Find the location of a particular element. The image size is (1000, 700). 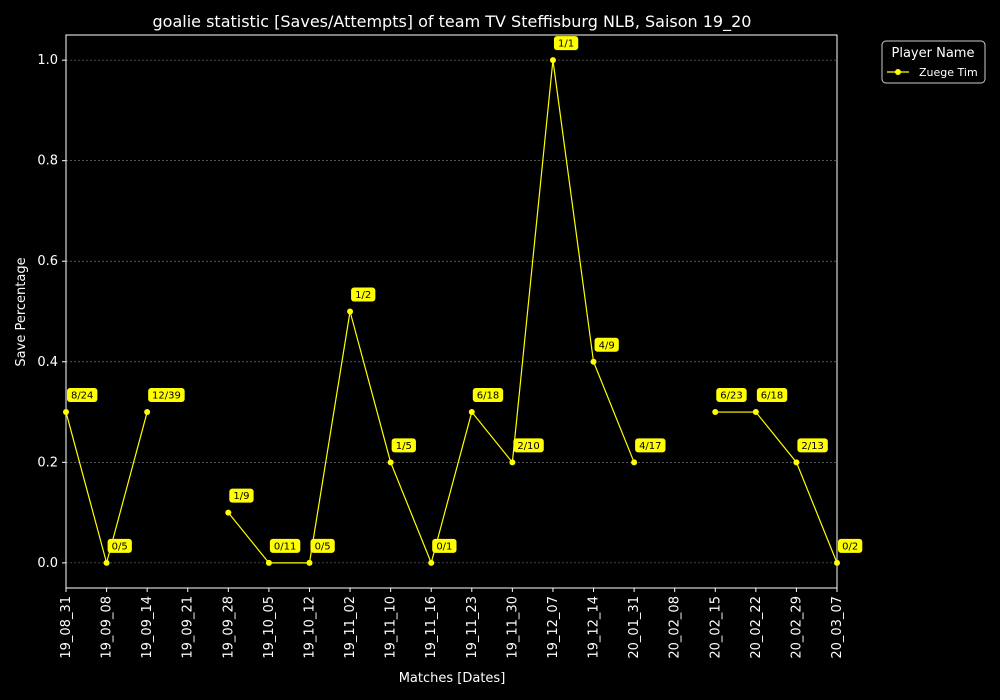

x-tick-label: 19_09_14 is located at coordinates (147, 627).